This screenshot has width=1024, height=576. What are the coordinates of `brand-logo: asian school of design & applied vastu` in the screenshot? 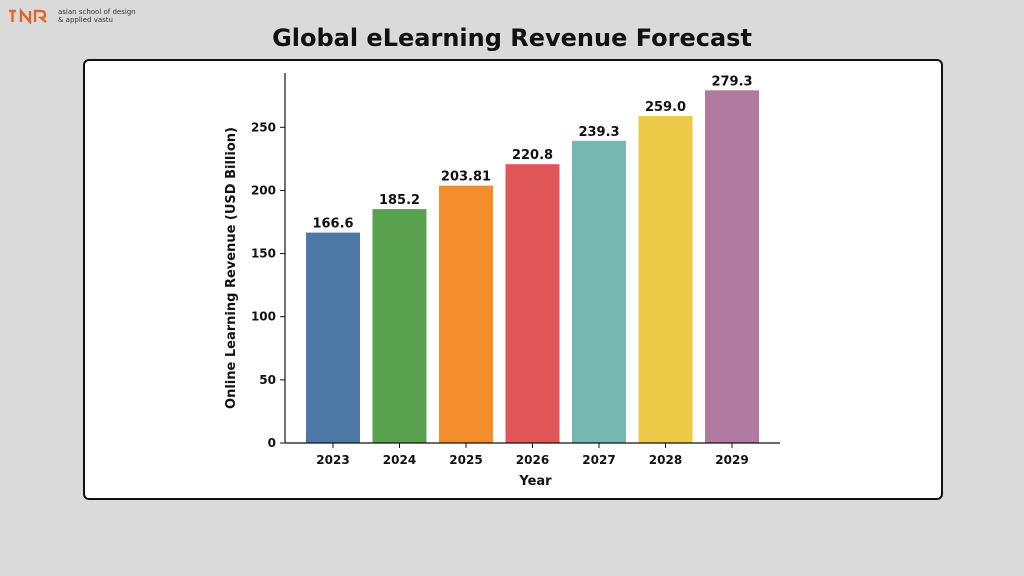 It's located at (72, 16).